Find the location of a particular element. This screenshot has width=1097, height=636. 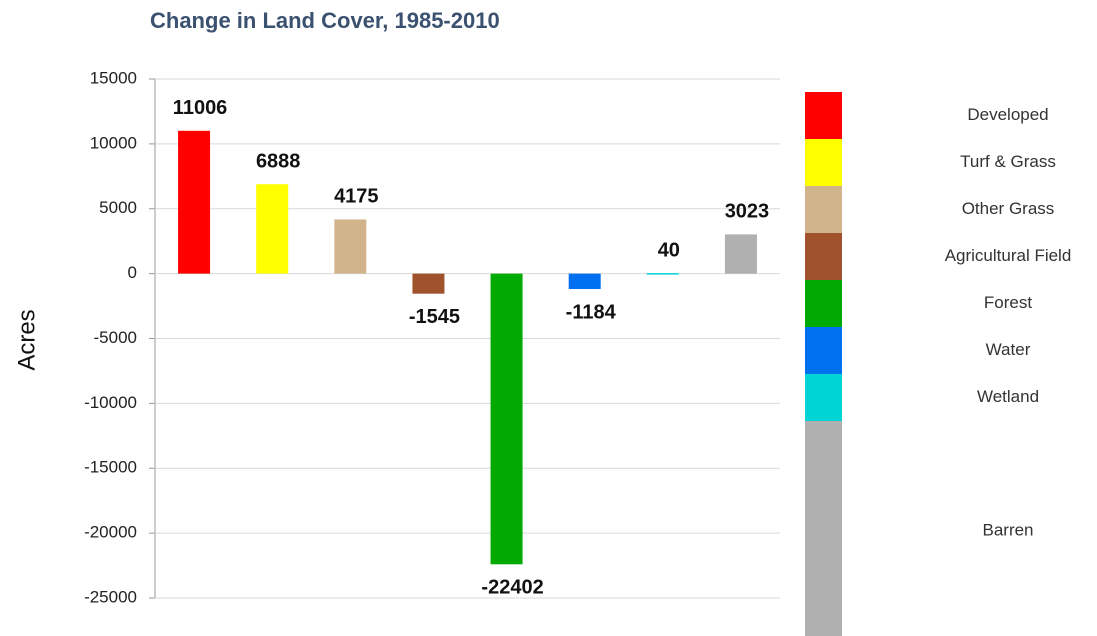

legend-label: Water is located at coordinates (1008, 349).